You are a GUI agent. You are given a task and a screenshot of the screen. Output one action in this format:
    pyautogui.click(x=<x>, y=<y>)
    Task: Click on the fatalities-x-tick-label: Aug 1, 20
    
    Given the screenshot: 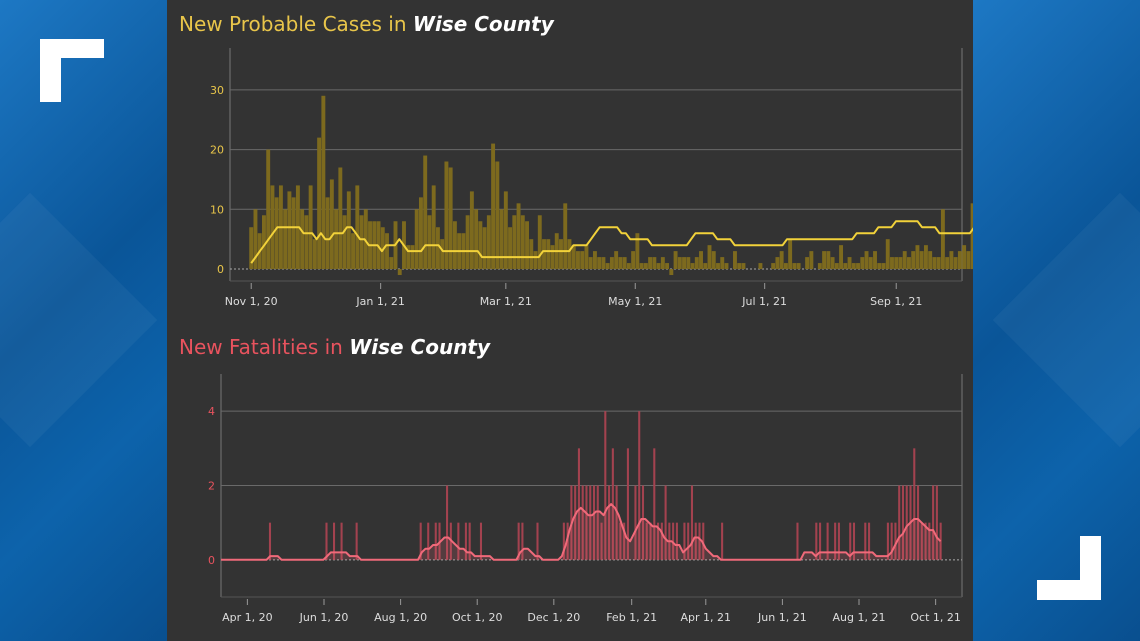 What is the action you would take?
    pyautogui.click(x=400, y=617)
    